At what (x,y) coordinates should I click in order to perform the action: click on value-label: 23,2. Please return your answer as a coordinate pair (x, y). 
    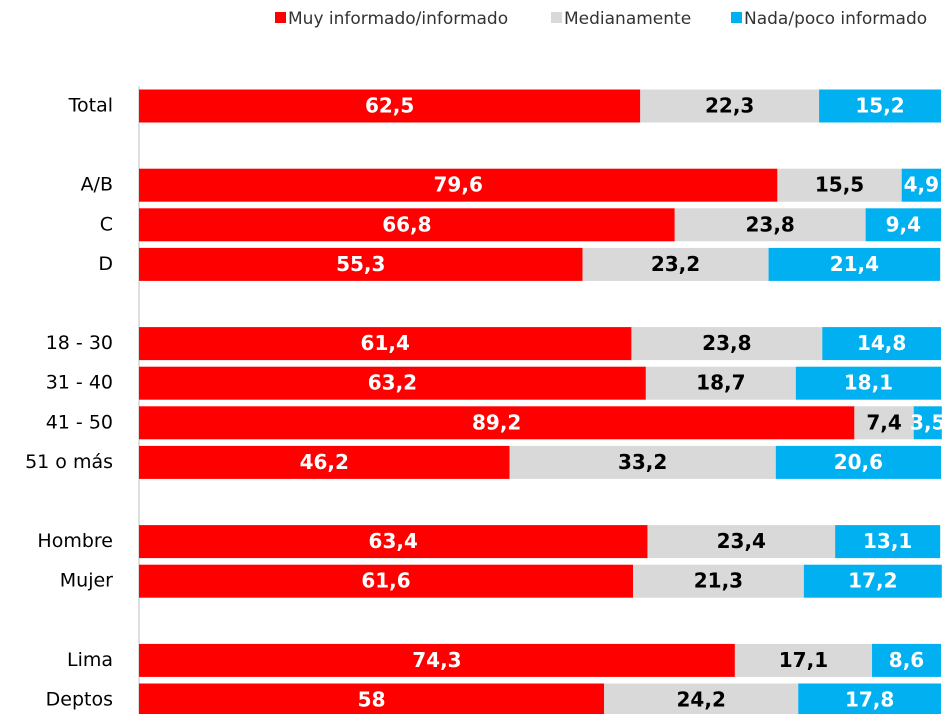
    Looking at the image, I should click on (675, 264).